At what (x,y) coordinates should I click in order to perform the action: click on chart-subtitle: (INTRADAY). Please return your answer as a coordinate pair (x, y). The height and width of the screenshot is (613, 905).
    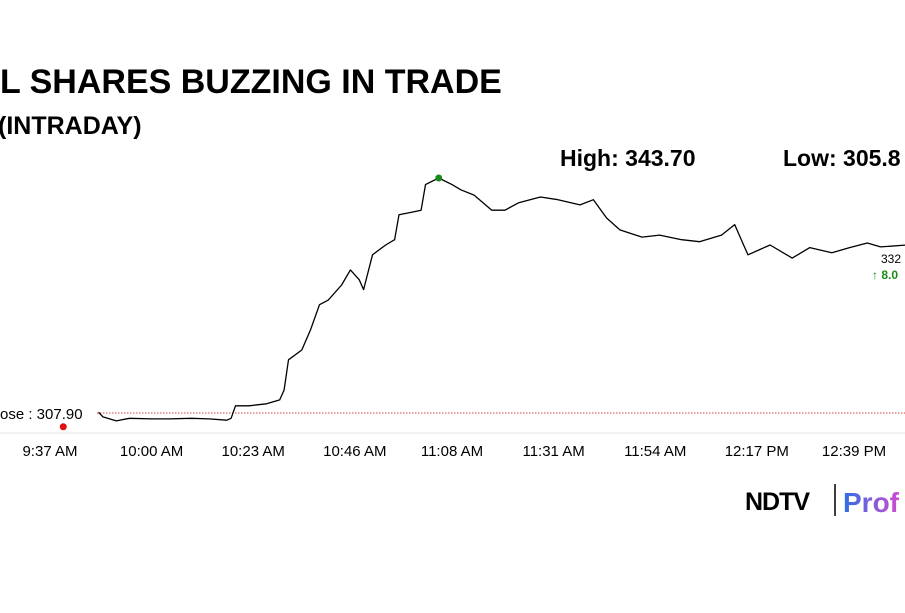
    Looking at the image, I should click on (71, 126).